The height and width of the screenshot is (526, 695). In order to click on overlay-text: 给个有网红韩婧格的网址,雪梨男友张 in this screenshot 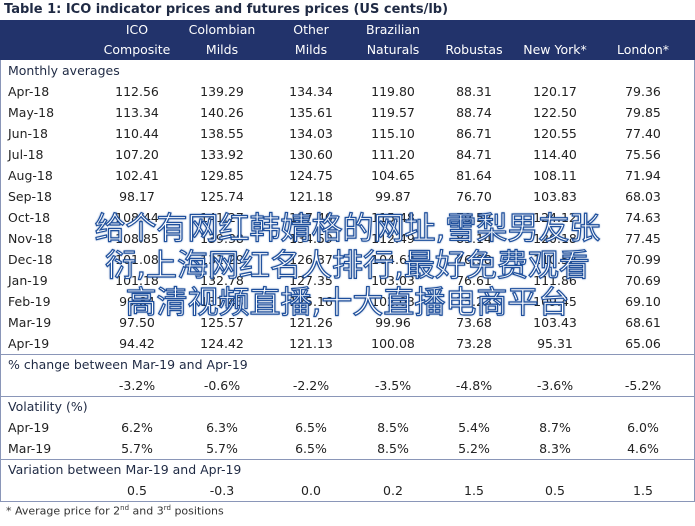, I will do `click(347, 229)`.